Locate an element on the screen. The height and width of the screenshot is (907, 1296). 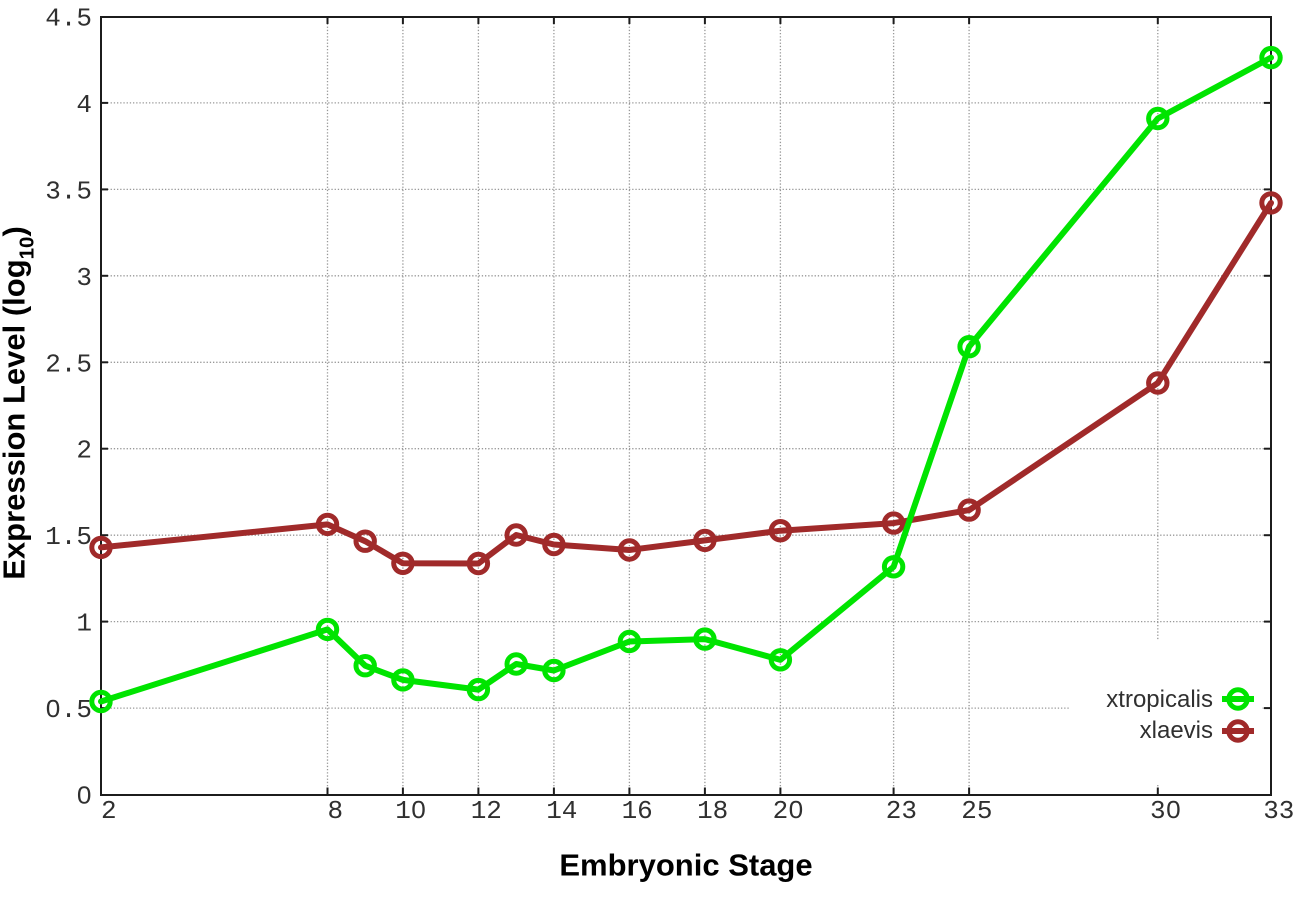
svg-text: 33 is located at coordinates (1278, 811).